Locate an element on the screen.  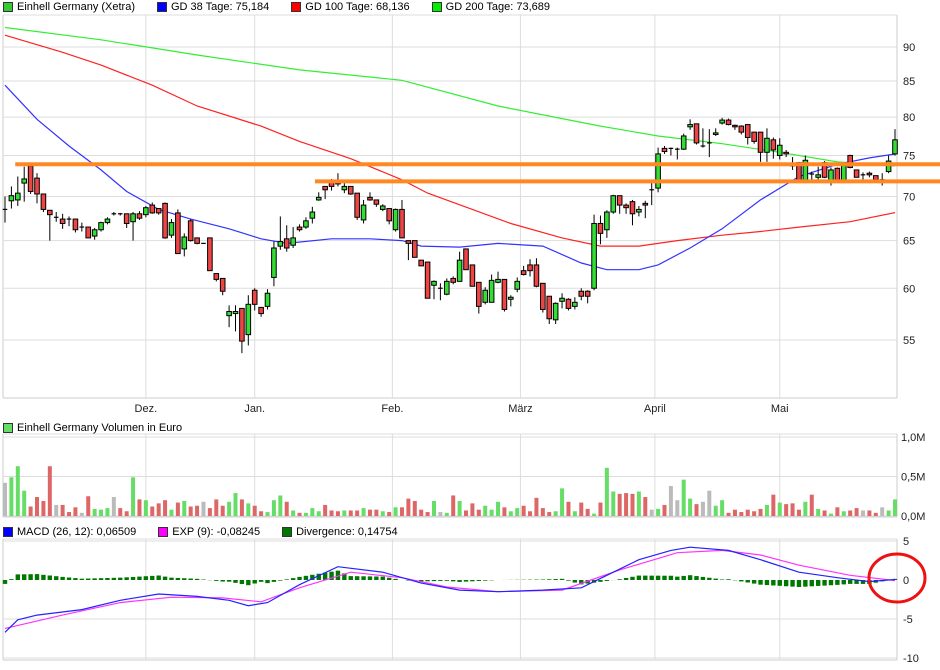
legend-label: GD 38 Tage: 75,184 is located at coordinates (220, 7).